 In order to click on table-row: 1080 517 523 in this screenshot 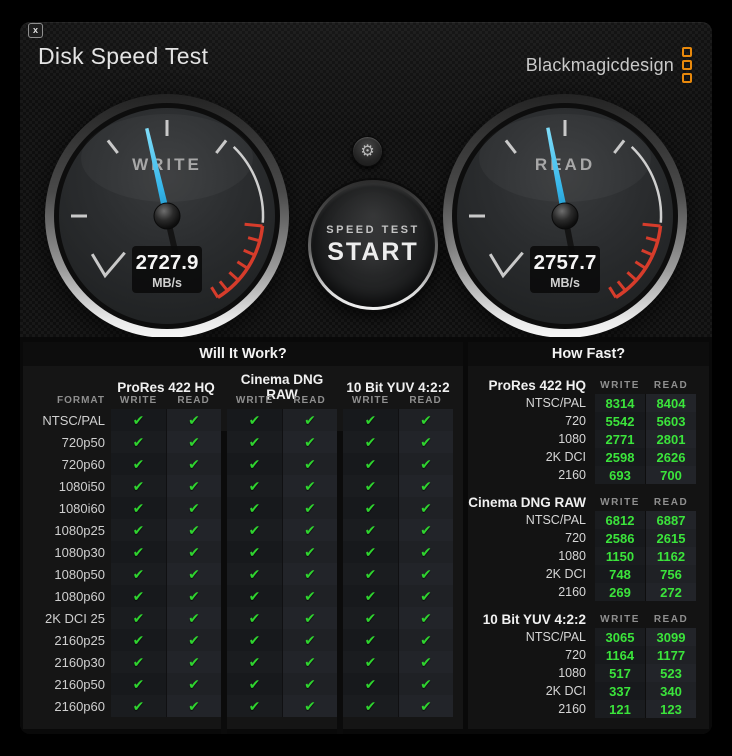, I will do `click(588, 673)`.